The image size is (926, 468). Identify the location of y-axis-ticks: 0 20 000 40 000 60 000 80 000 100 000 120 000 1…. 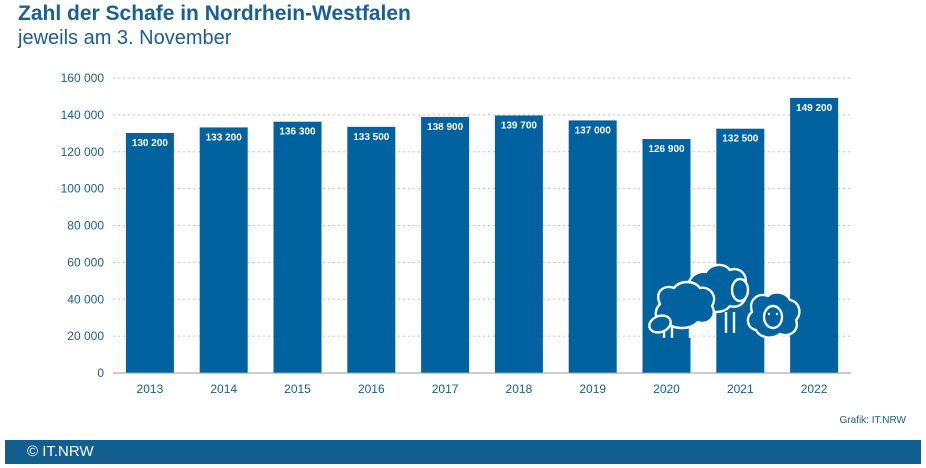
(83, 225).